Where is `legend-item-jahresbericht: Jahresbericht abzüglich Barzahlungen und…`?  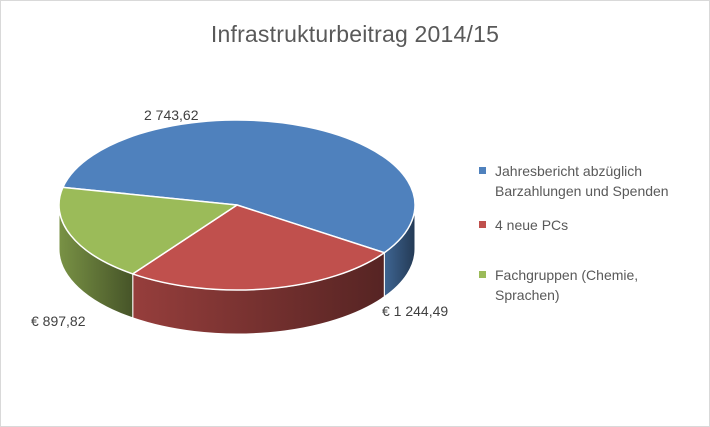 legend-item-jahresbericht: Jahresbericht abzüglich Barzahlungen und… is located at coordinates (591, 181).